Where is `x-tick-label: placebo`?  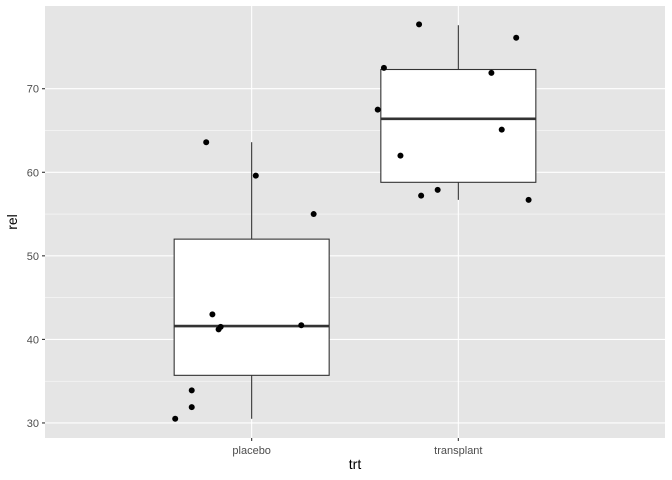 x-tick-label: placebo is located at coordinates (251, 451).